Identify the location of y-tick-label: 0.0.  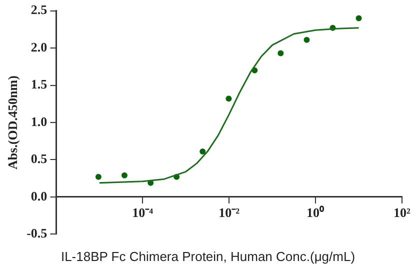
(39, 196).